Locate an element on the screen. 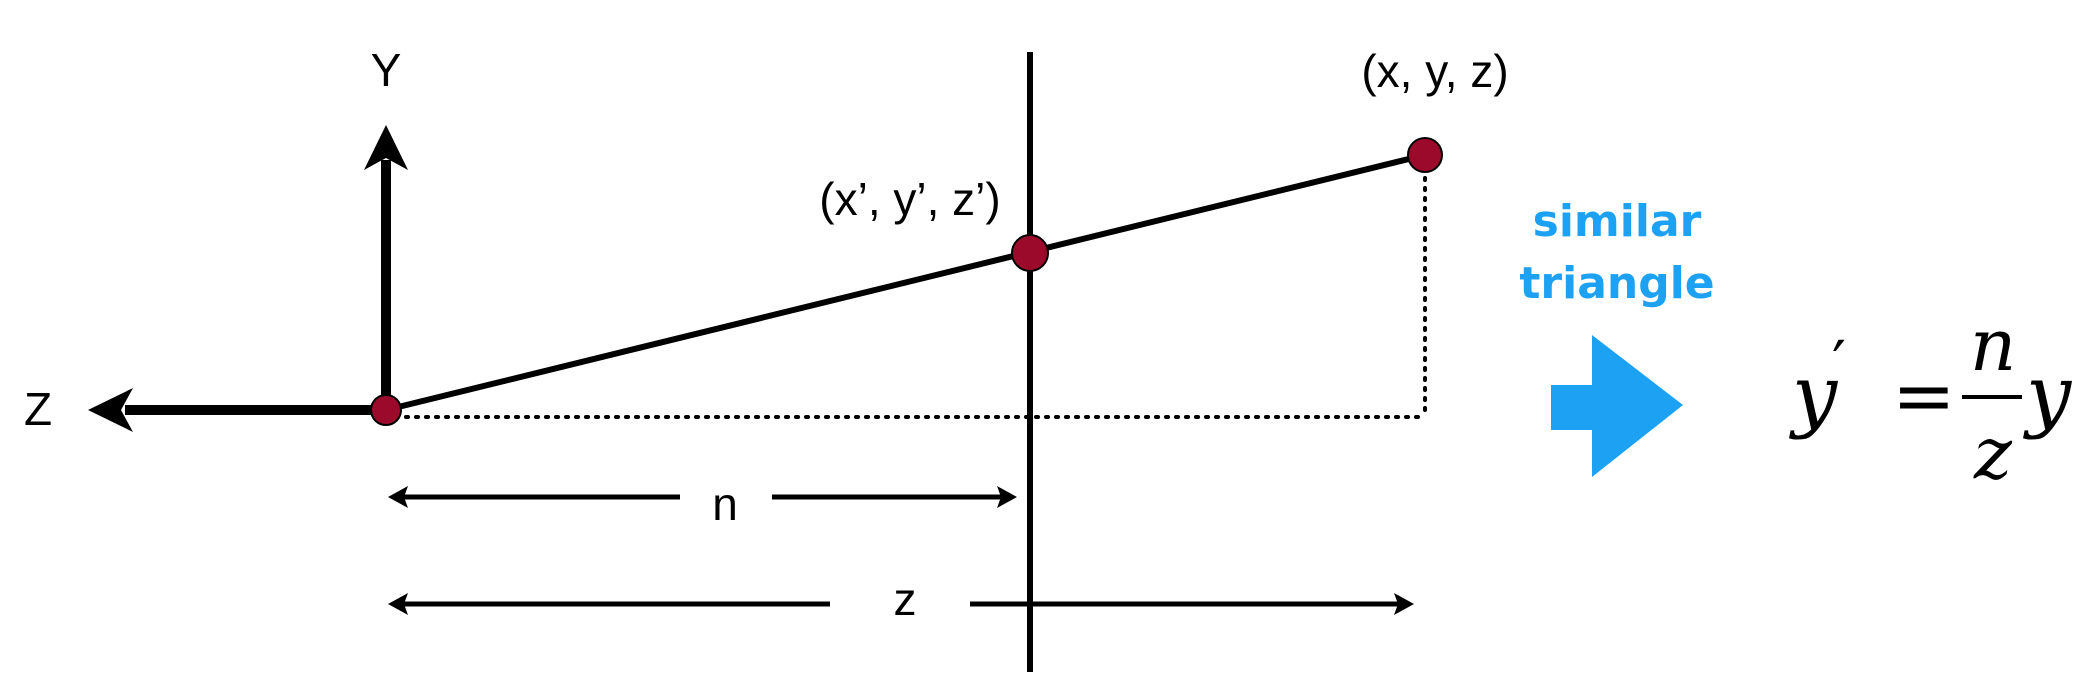 This screenshot has height=688, width=2096. formula-equals: = is located at coordinates (1924, 395).